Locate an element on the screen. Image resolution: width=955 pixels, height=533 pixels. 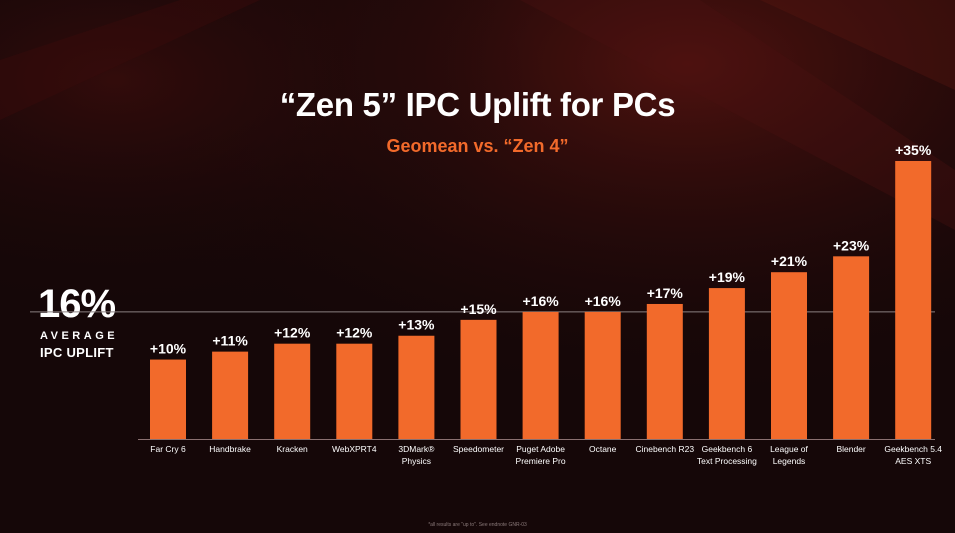
category-label: Puget Adobe is located at coordinates (540, 449).